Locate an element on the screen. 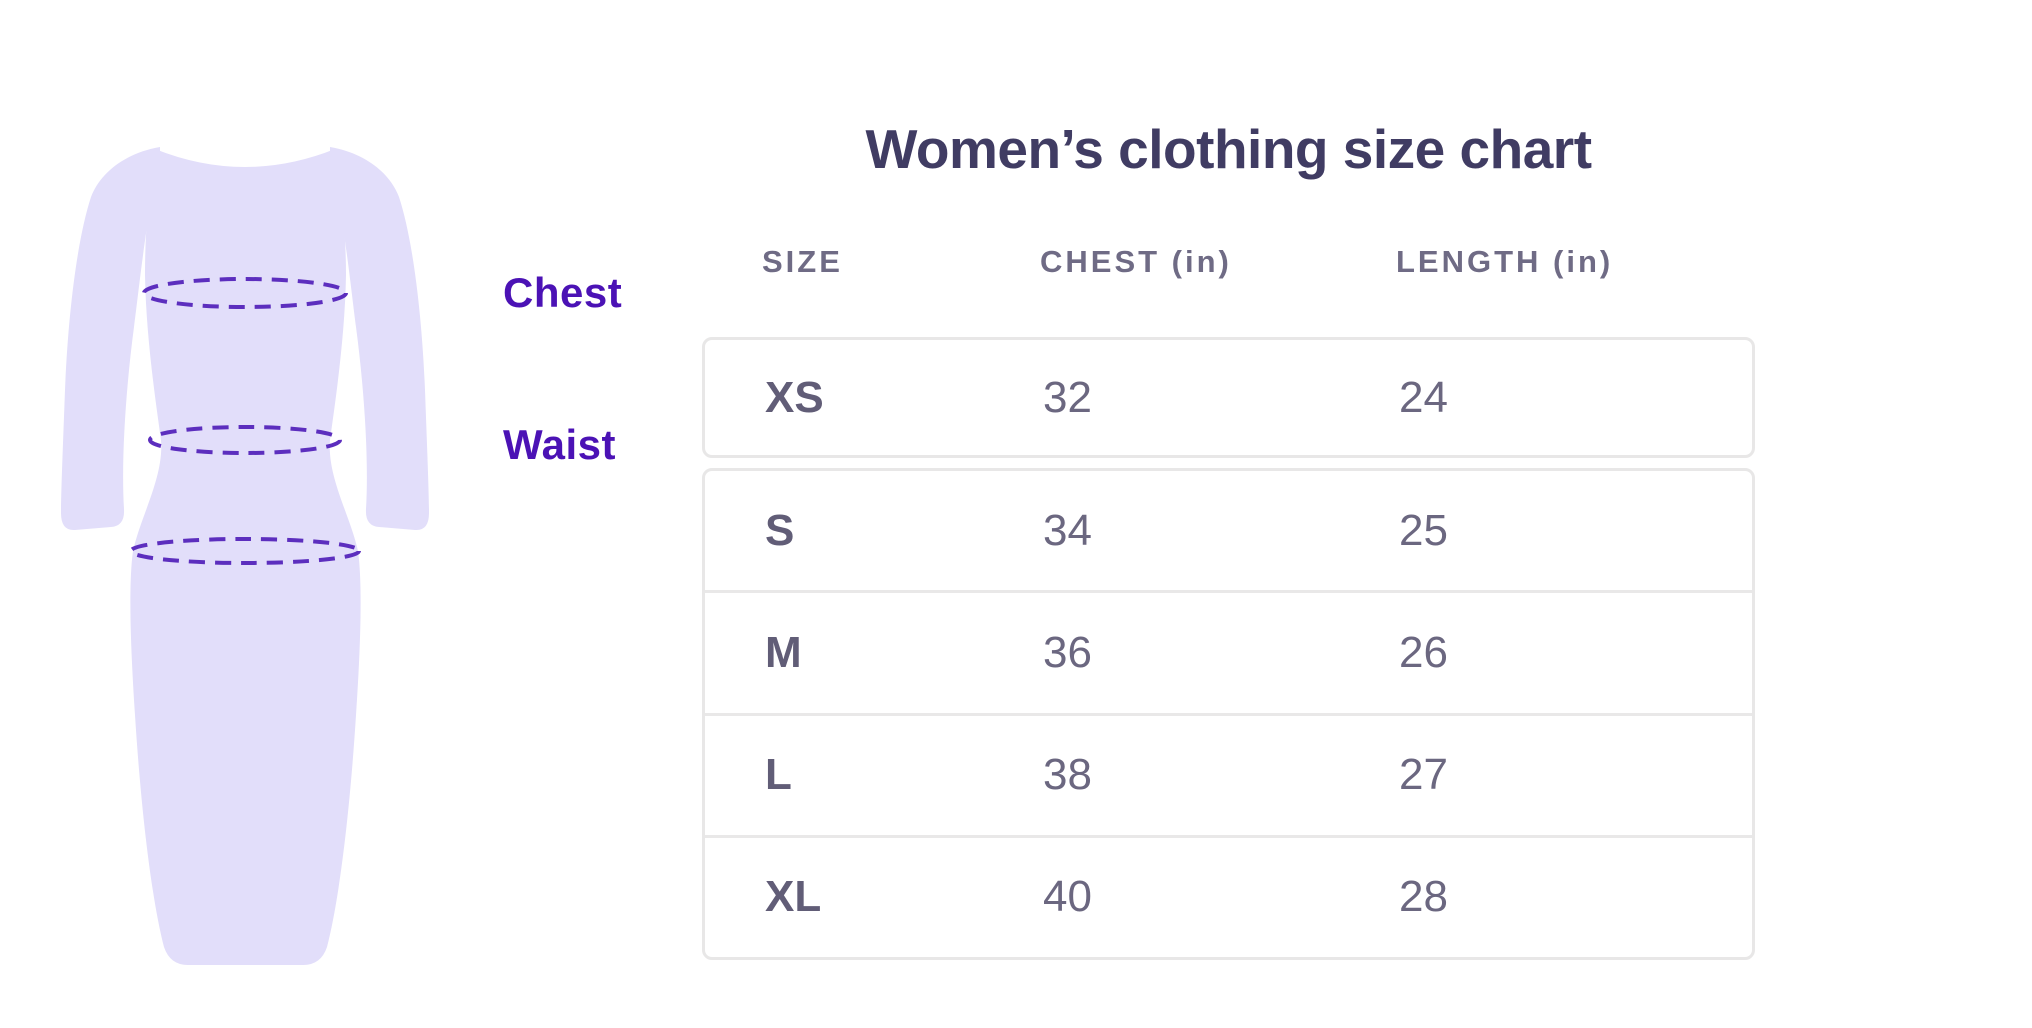 The height and width of the screenshot is (1028, 2032). table-row-xs: XS 32 24 is located at coordinates (1228, 397).